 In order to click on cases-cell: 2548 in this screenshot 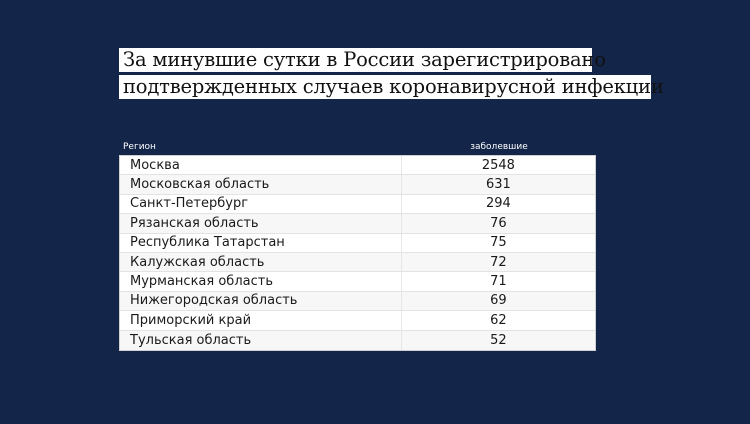, I will do `click(498, 165)`.